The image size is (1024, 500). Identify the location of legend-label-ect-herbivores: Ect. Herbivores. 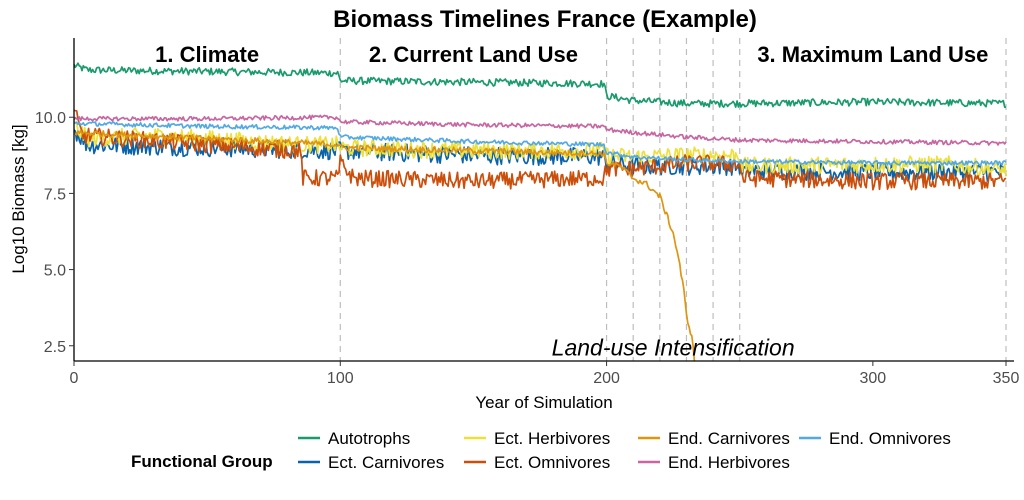
(552, 438).